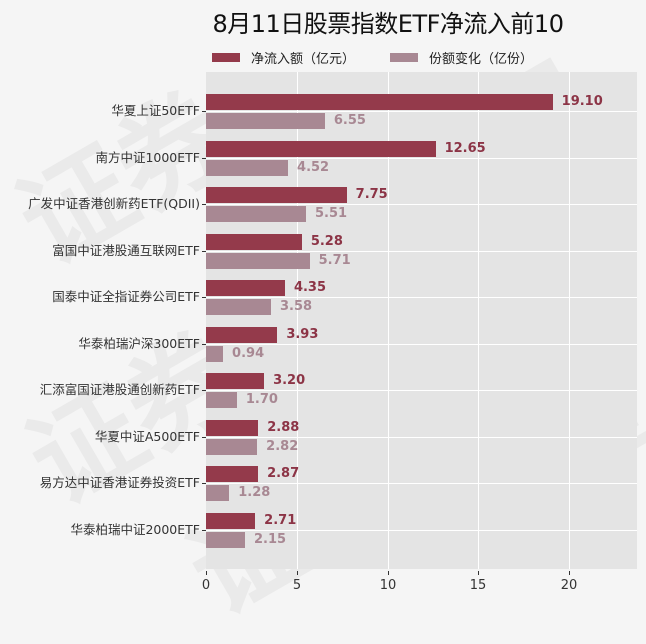 This screenshot has height=644, width=646. I want to click on bar-value-label-inflow: 2.71, so click(280, 520).